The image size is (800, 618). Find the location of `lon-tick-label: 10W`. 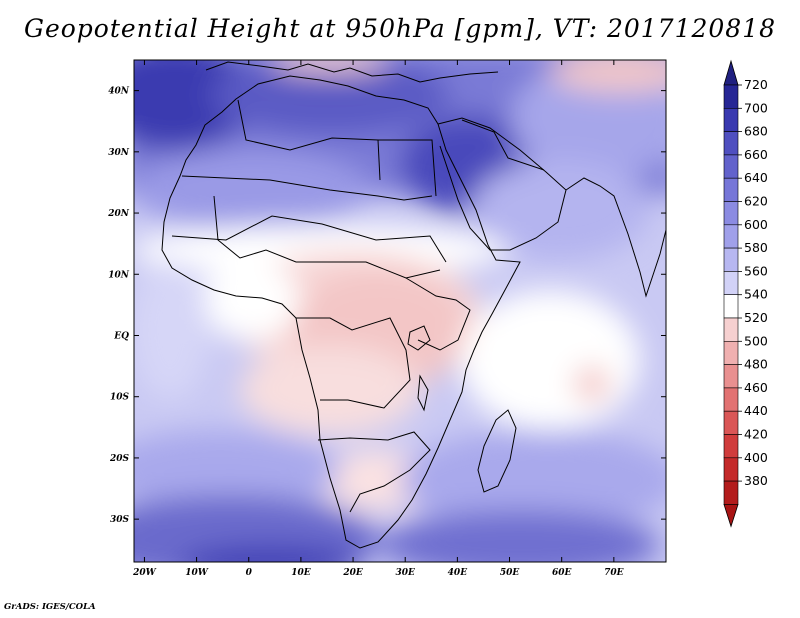

lon-tick-label: 10W is located at coordinates (197, 573).